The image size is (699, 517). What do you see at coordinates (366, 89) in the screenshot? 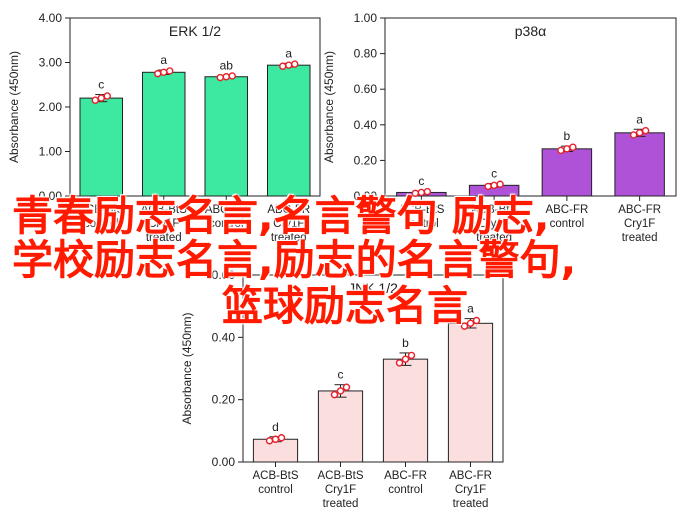
I see `y-tick-label: 0.60` at bounding box center [366, 89].